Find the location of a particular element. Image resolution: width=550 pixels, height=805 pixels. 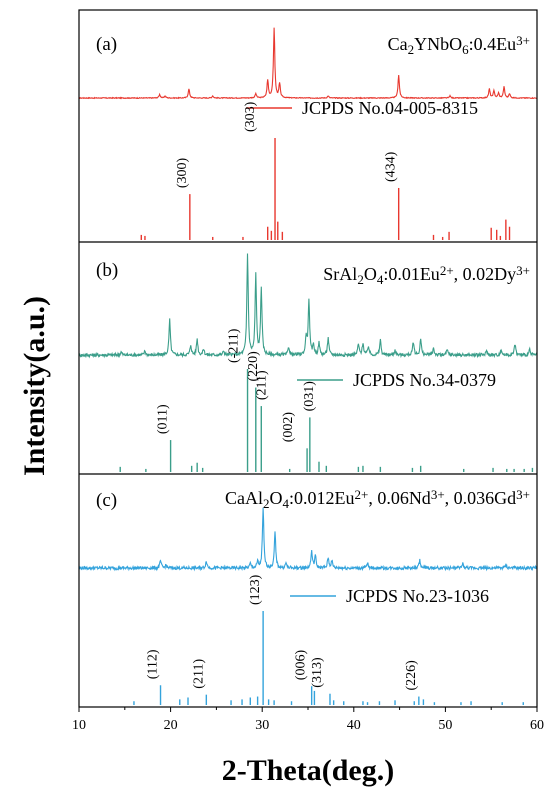

hkl-label: (220) is located at coordinates (253, 366).